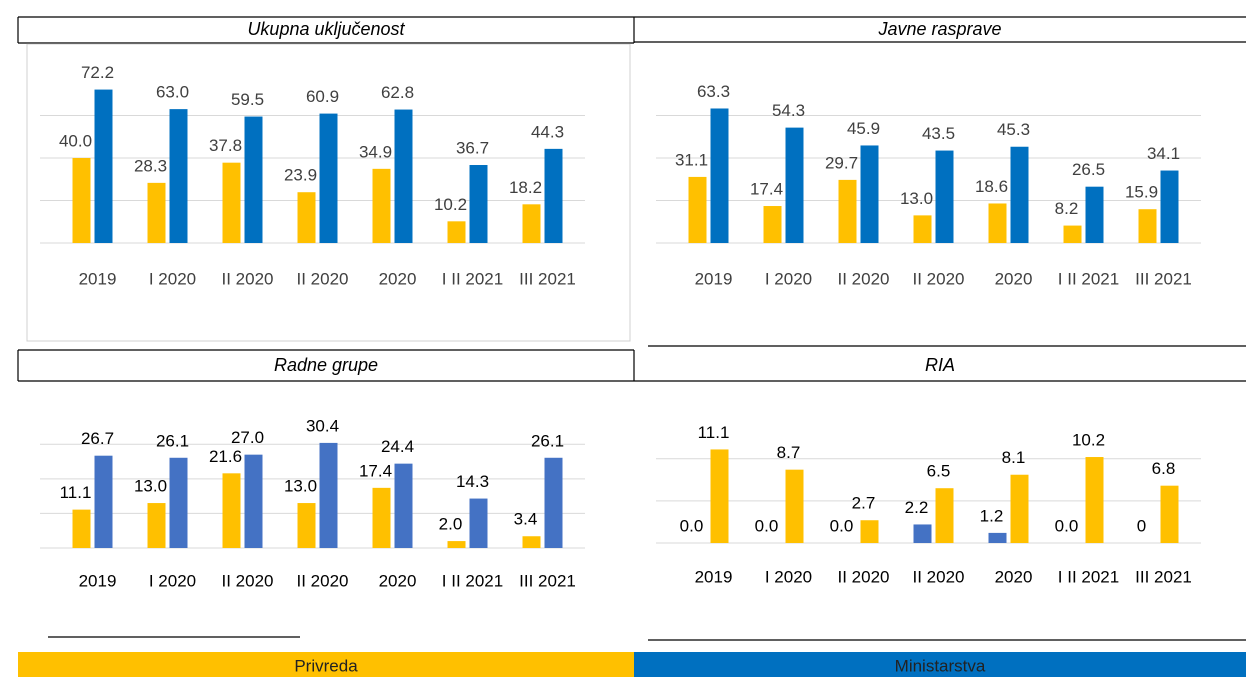 The image size is (1246, 677). Describe the element at coordinates (713, 91) in the screenshot. I see `data-label: 63.3` at that location.